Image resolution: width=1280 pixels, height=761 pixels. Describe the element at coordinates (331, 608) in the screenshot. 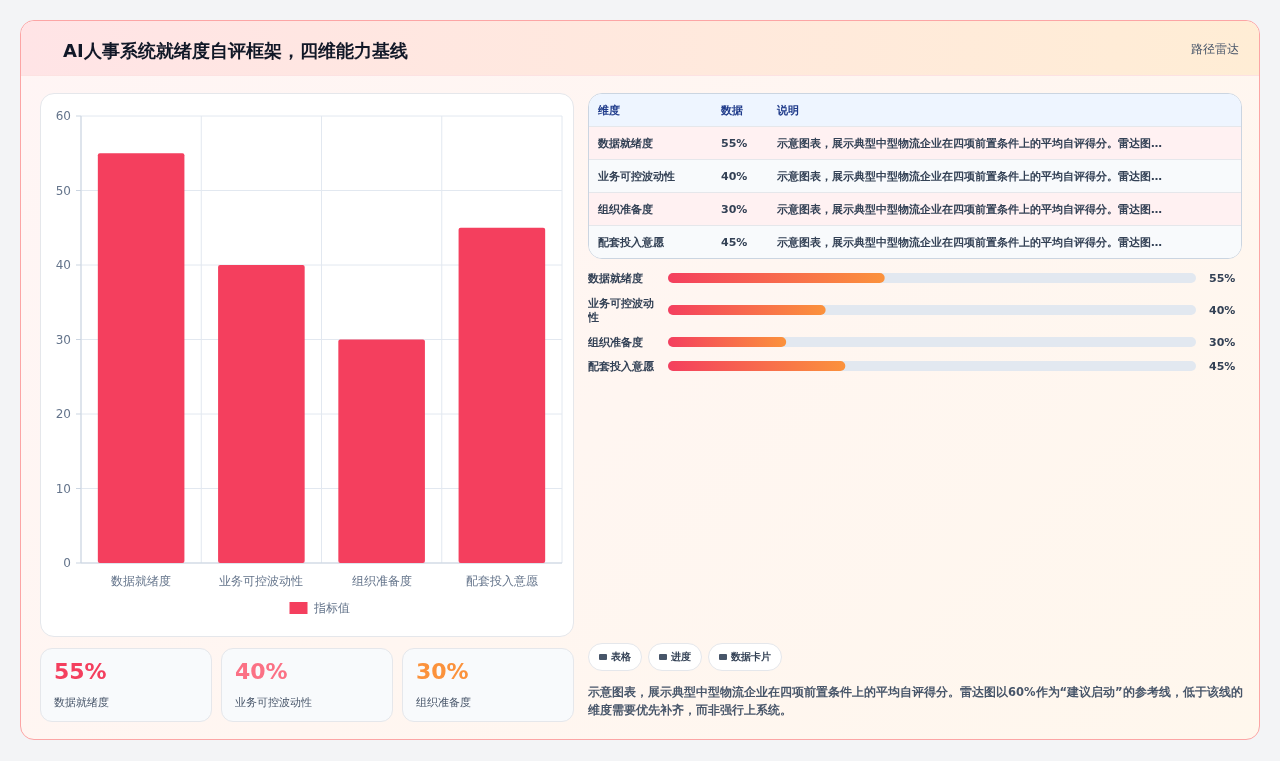

I see `legend-label: 指标值` at that location.